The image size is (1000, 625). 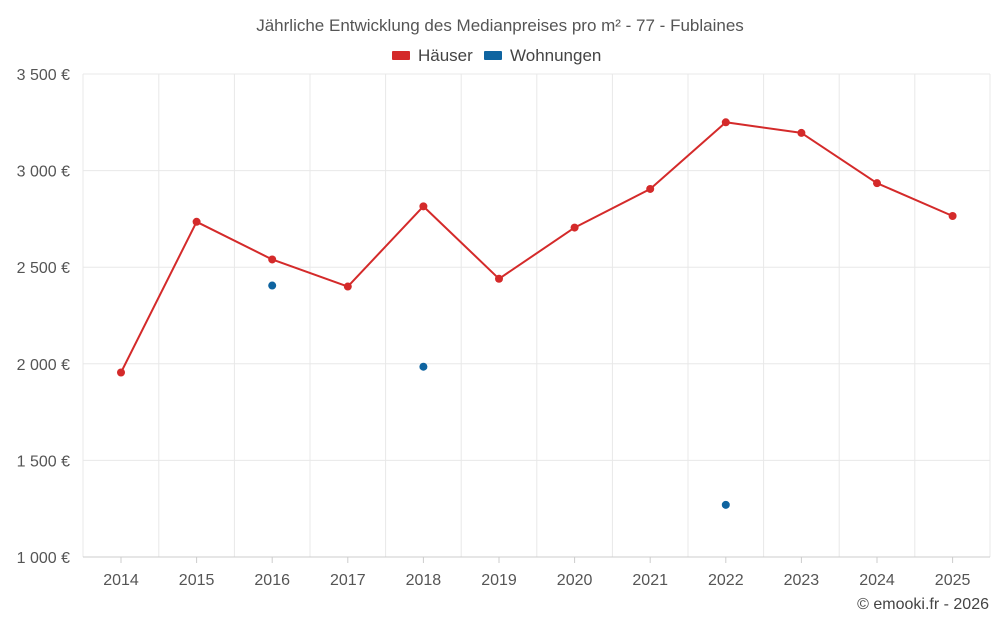 I want to click on x-tick-label: 2024, so click(x=877, y=580).